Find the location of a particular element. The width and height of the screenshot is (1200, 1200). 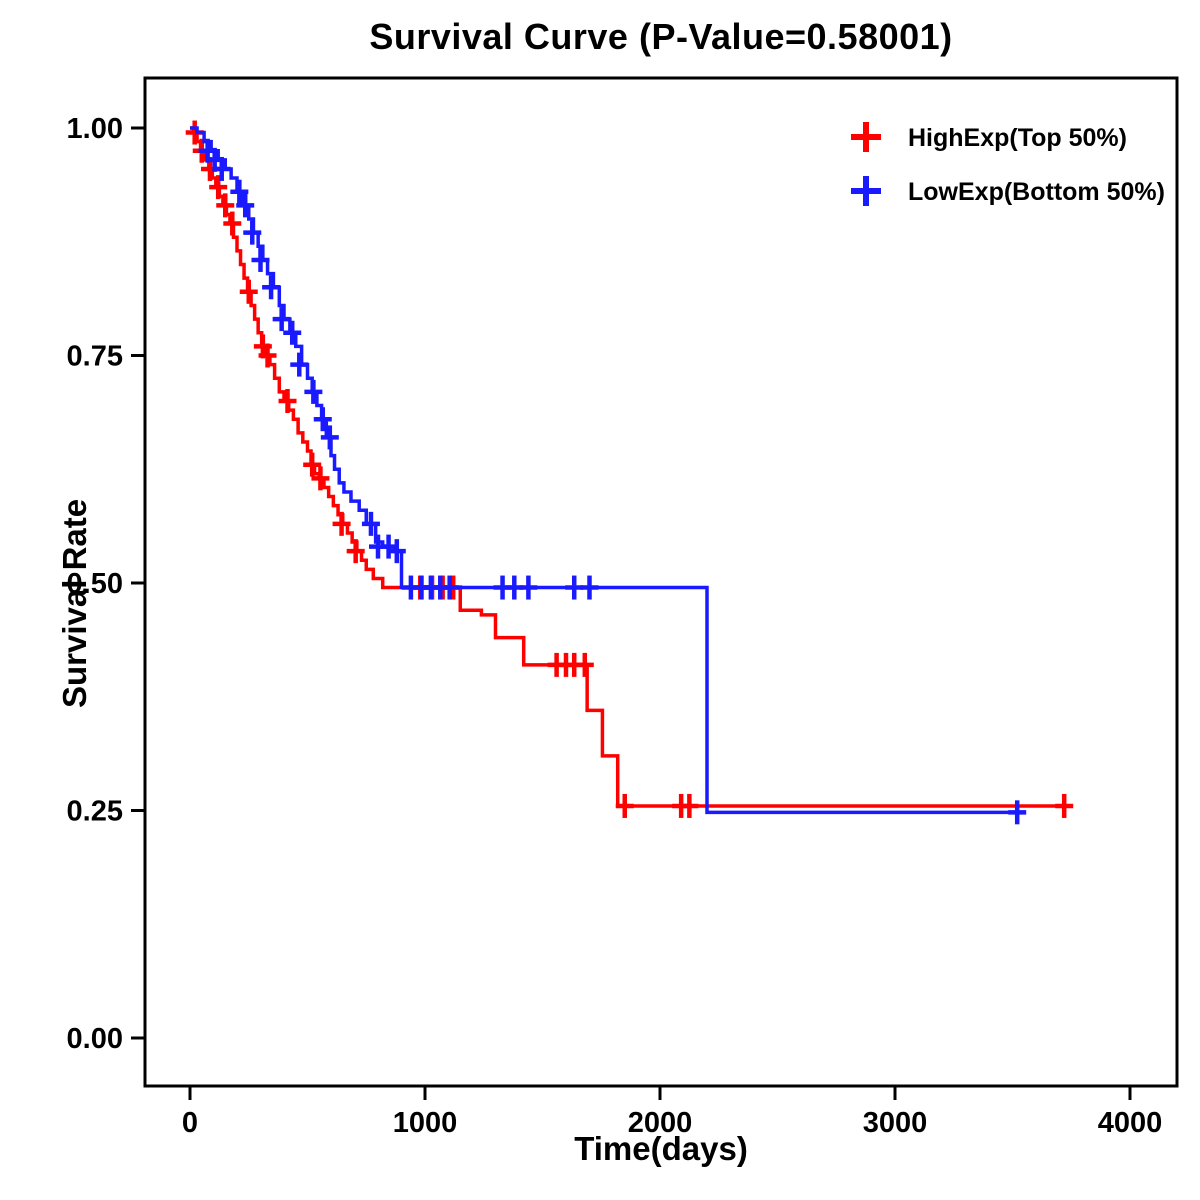

x-tick-label: 1000 is located at coordinates (425, 1123).